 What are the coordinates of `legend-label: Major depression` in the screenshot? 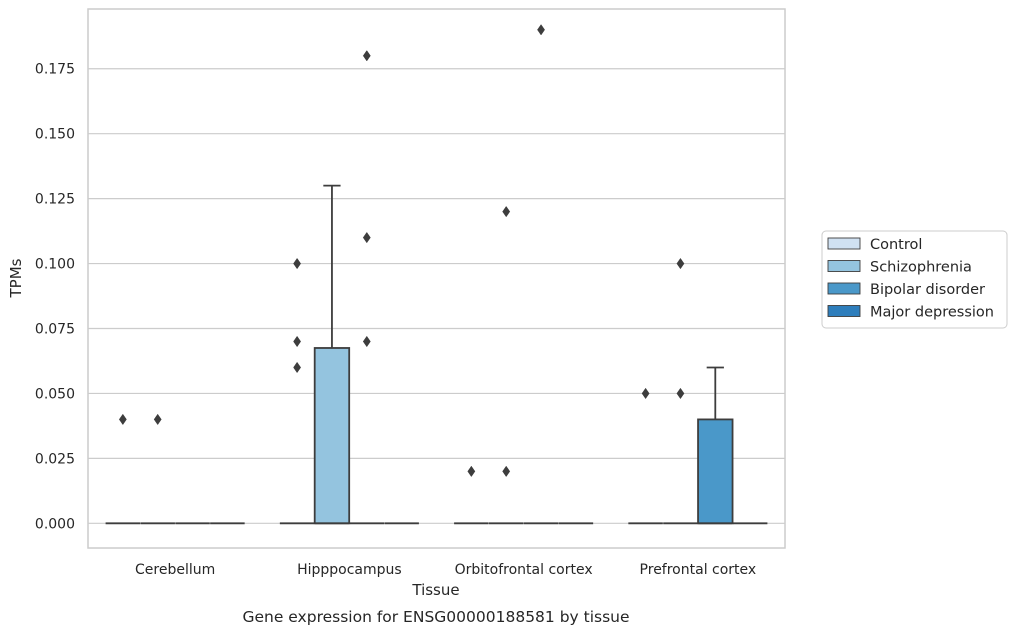 It's located at (932, 313).